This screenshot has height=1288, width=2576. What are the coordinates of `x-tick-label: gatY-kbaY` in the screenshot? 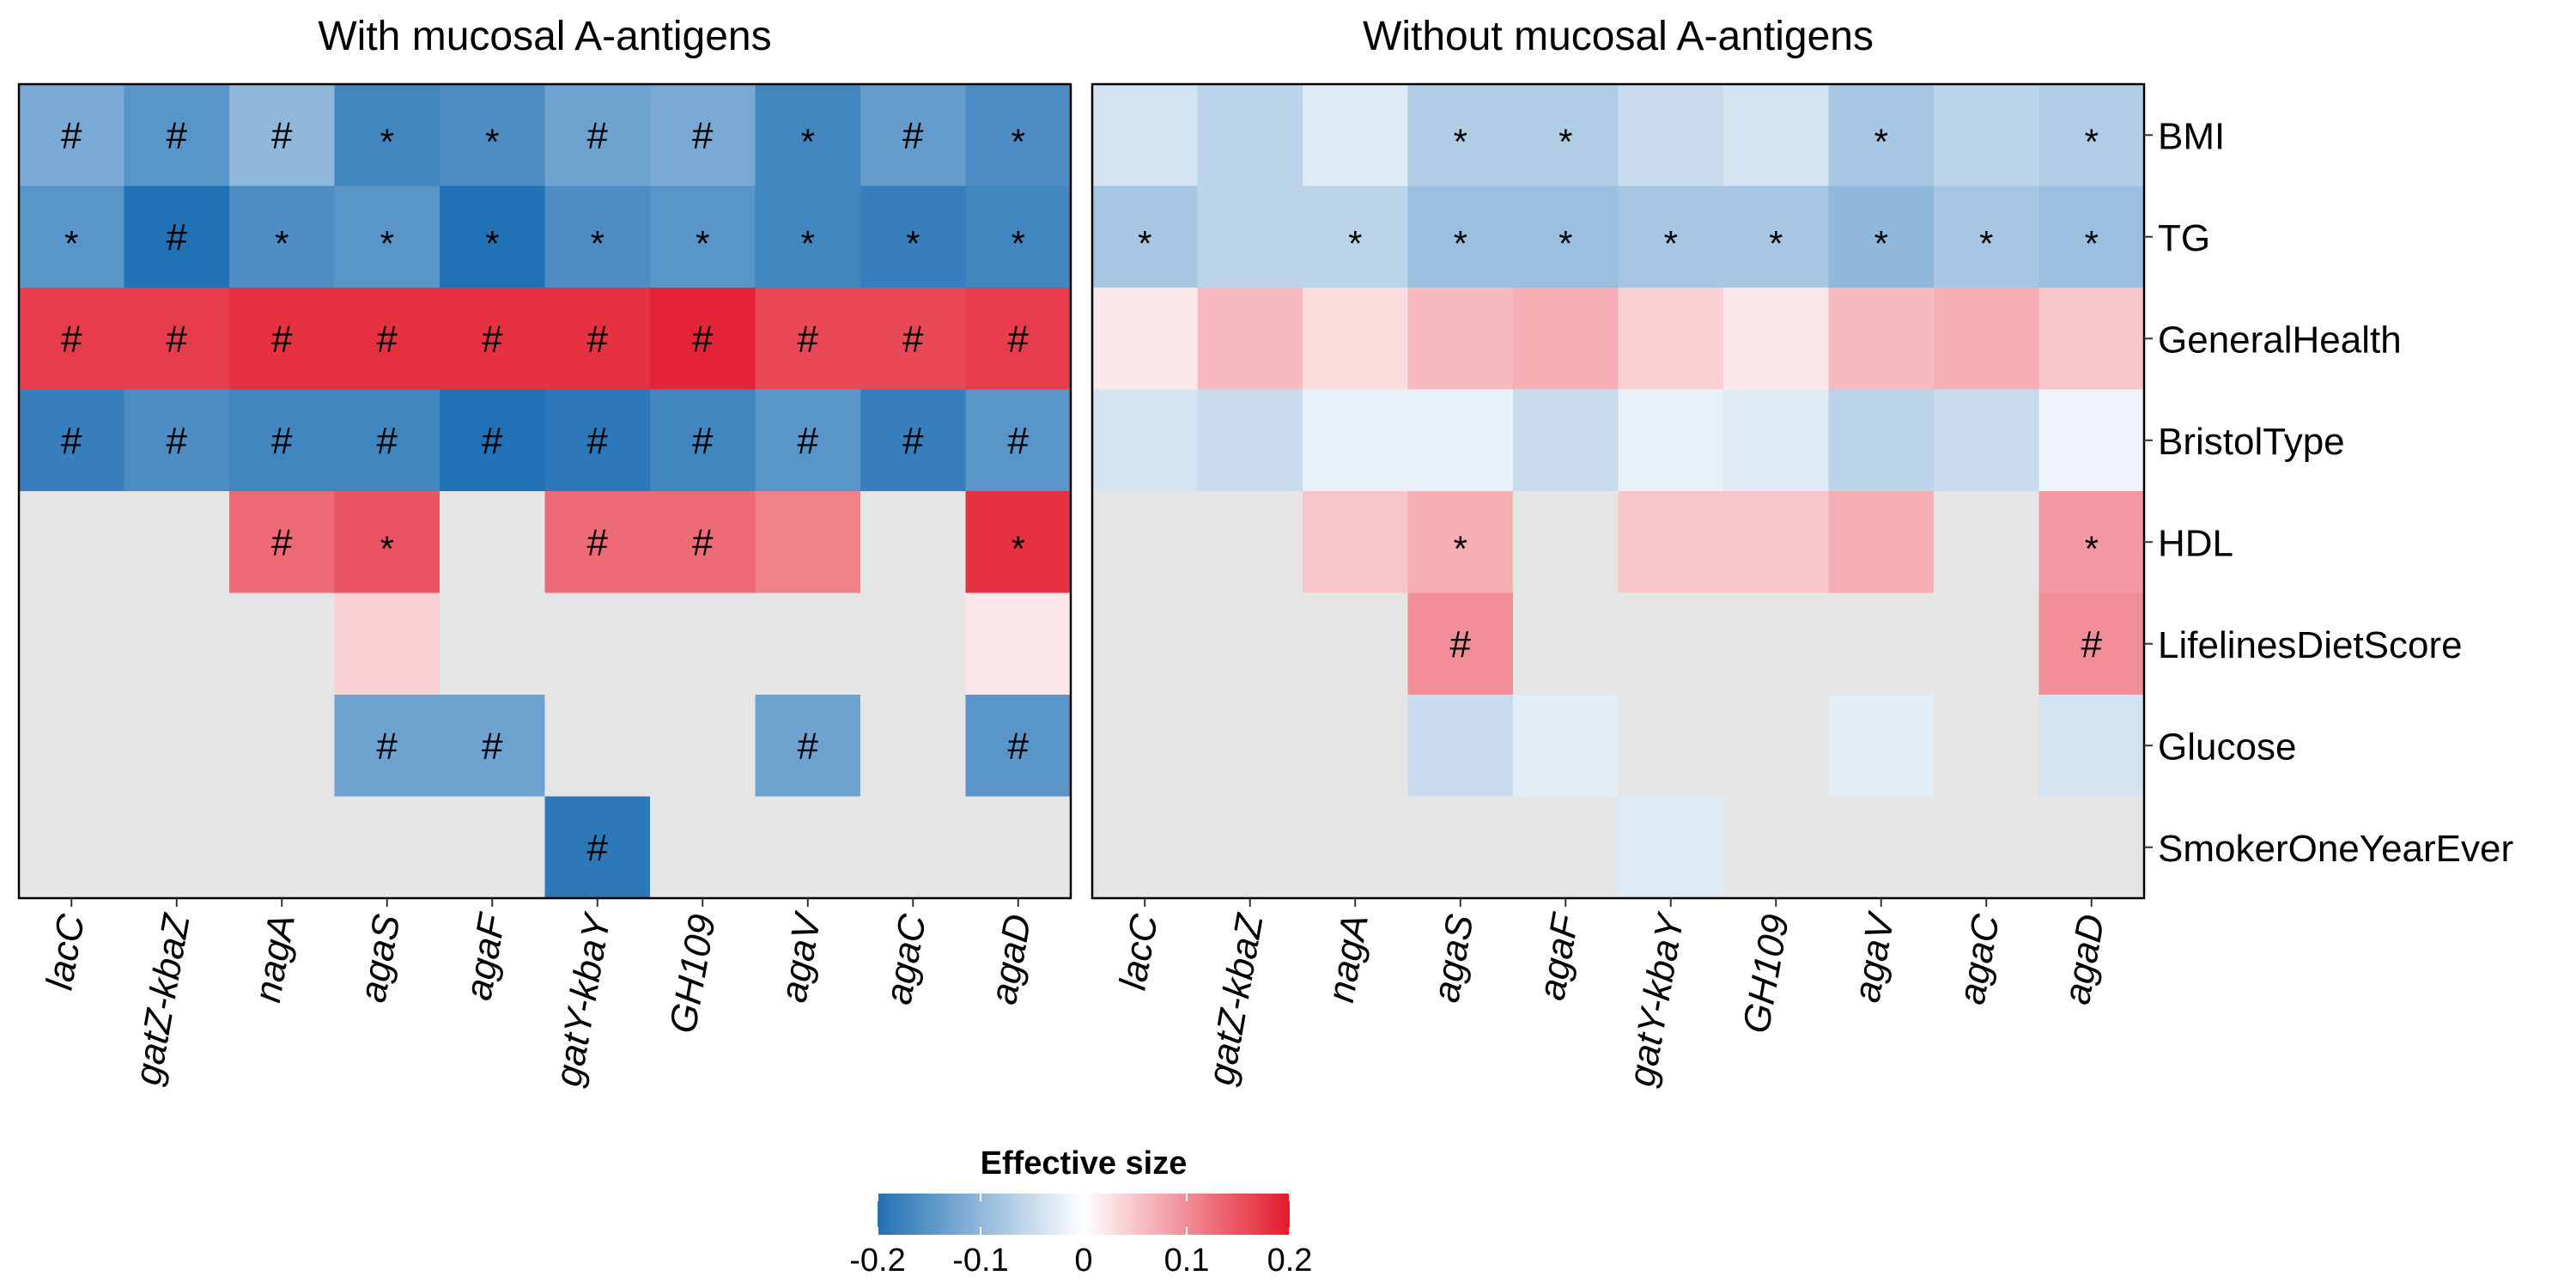 It's located at (1656, 999).